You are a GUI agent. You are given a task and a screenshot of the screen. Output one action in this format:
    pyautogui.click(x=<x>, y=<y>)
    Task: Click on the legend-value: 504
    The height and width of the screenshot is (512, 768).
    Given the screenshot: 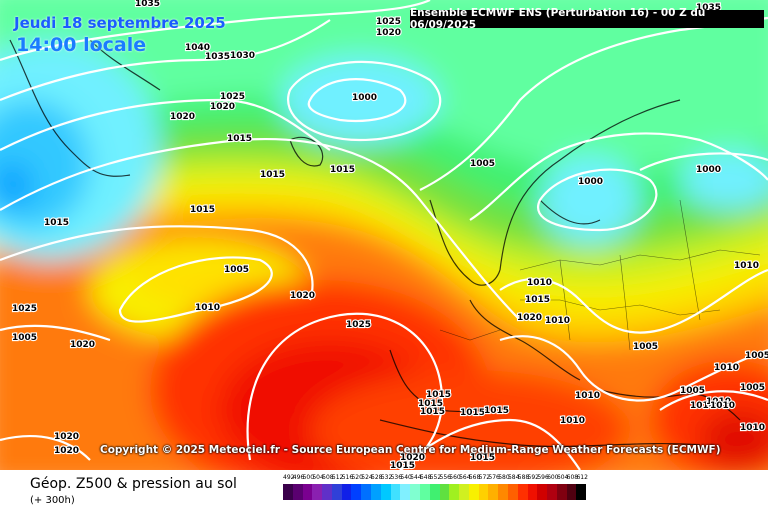 What is the action you would take?
    pyautogui.click(x=318, y=477)
    